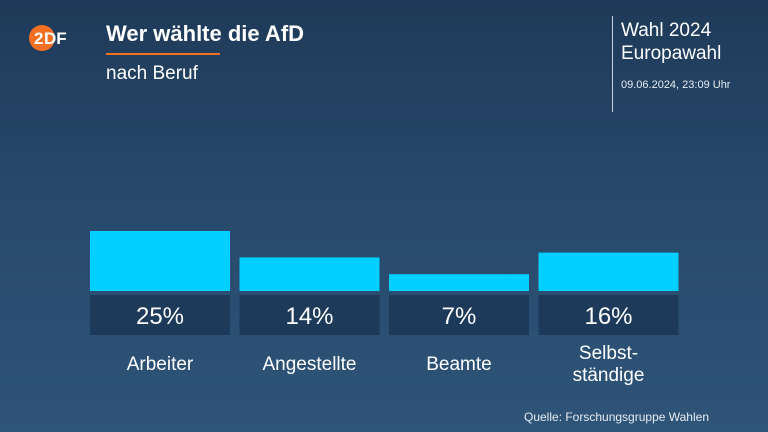 This screenshot has height=432, width=768. What do you see at coordinates (160, 364) in the screenshot?
I see `category-label-0: Arbeiter` at bounding box center [160, 364].